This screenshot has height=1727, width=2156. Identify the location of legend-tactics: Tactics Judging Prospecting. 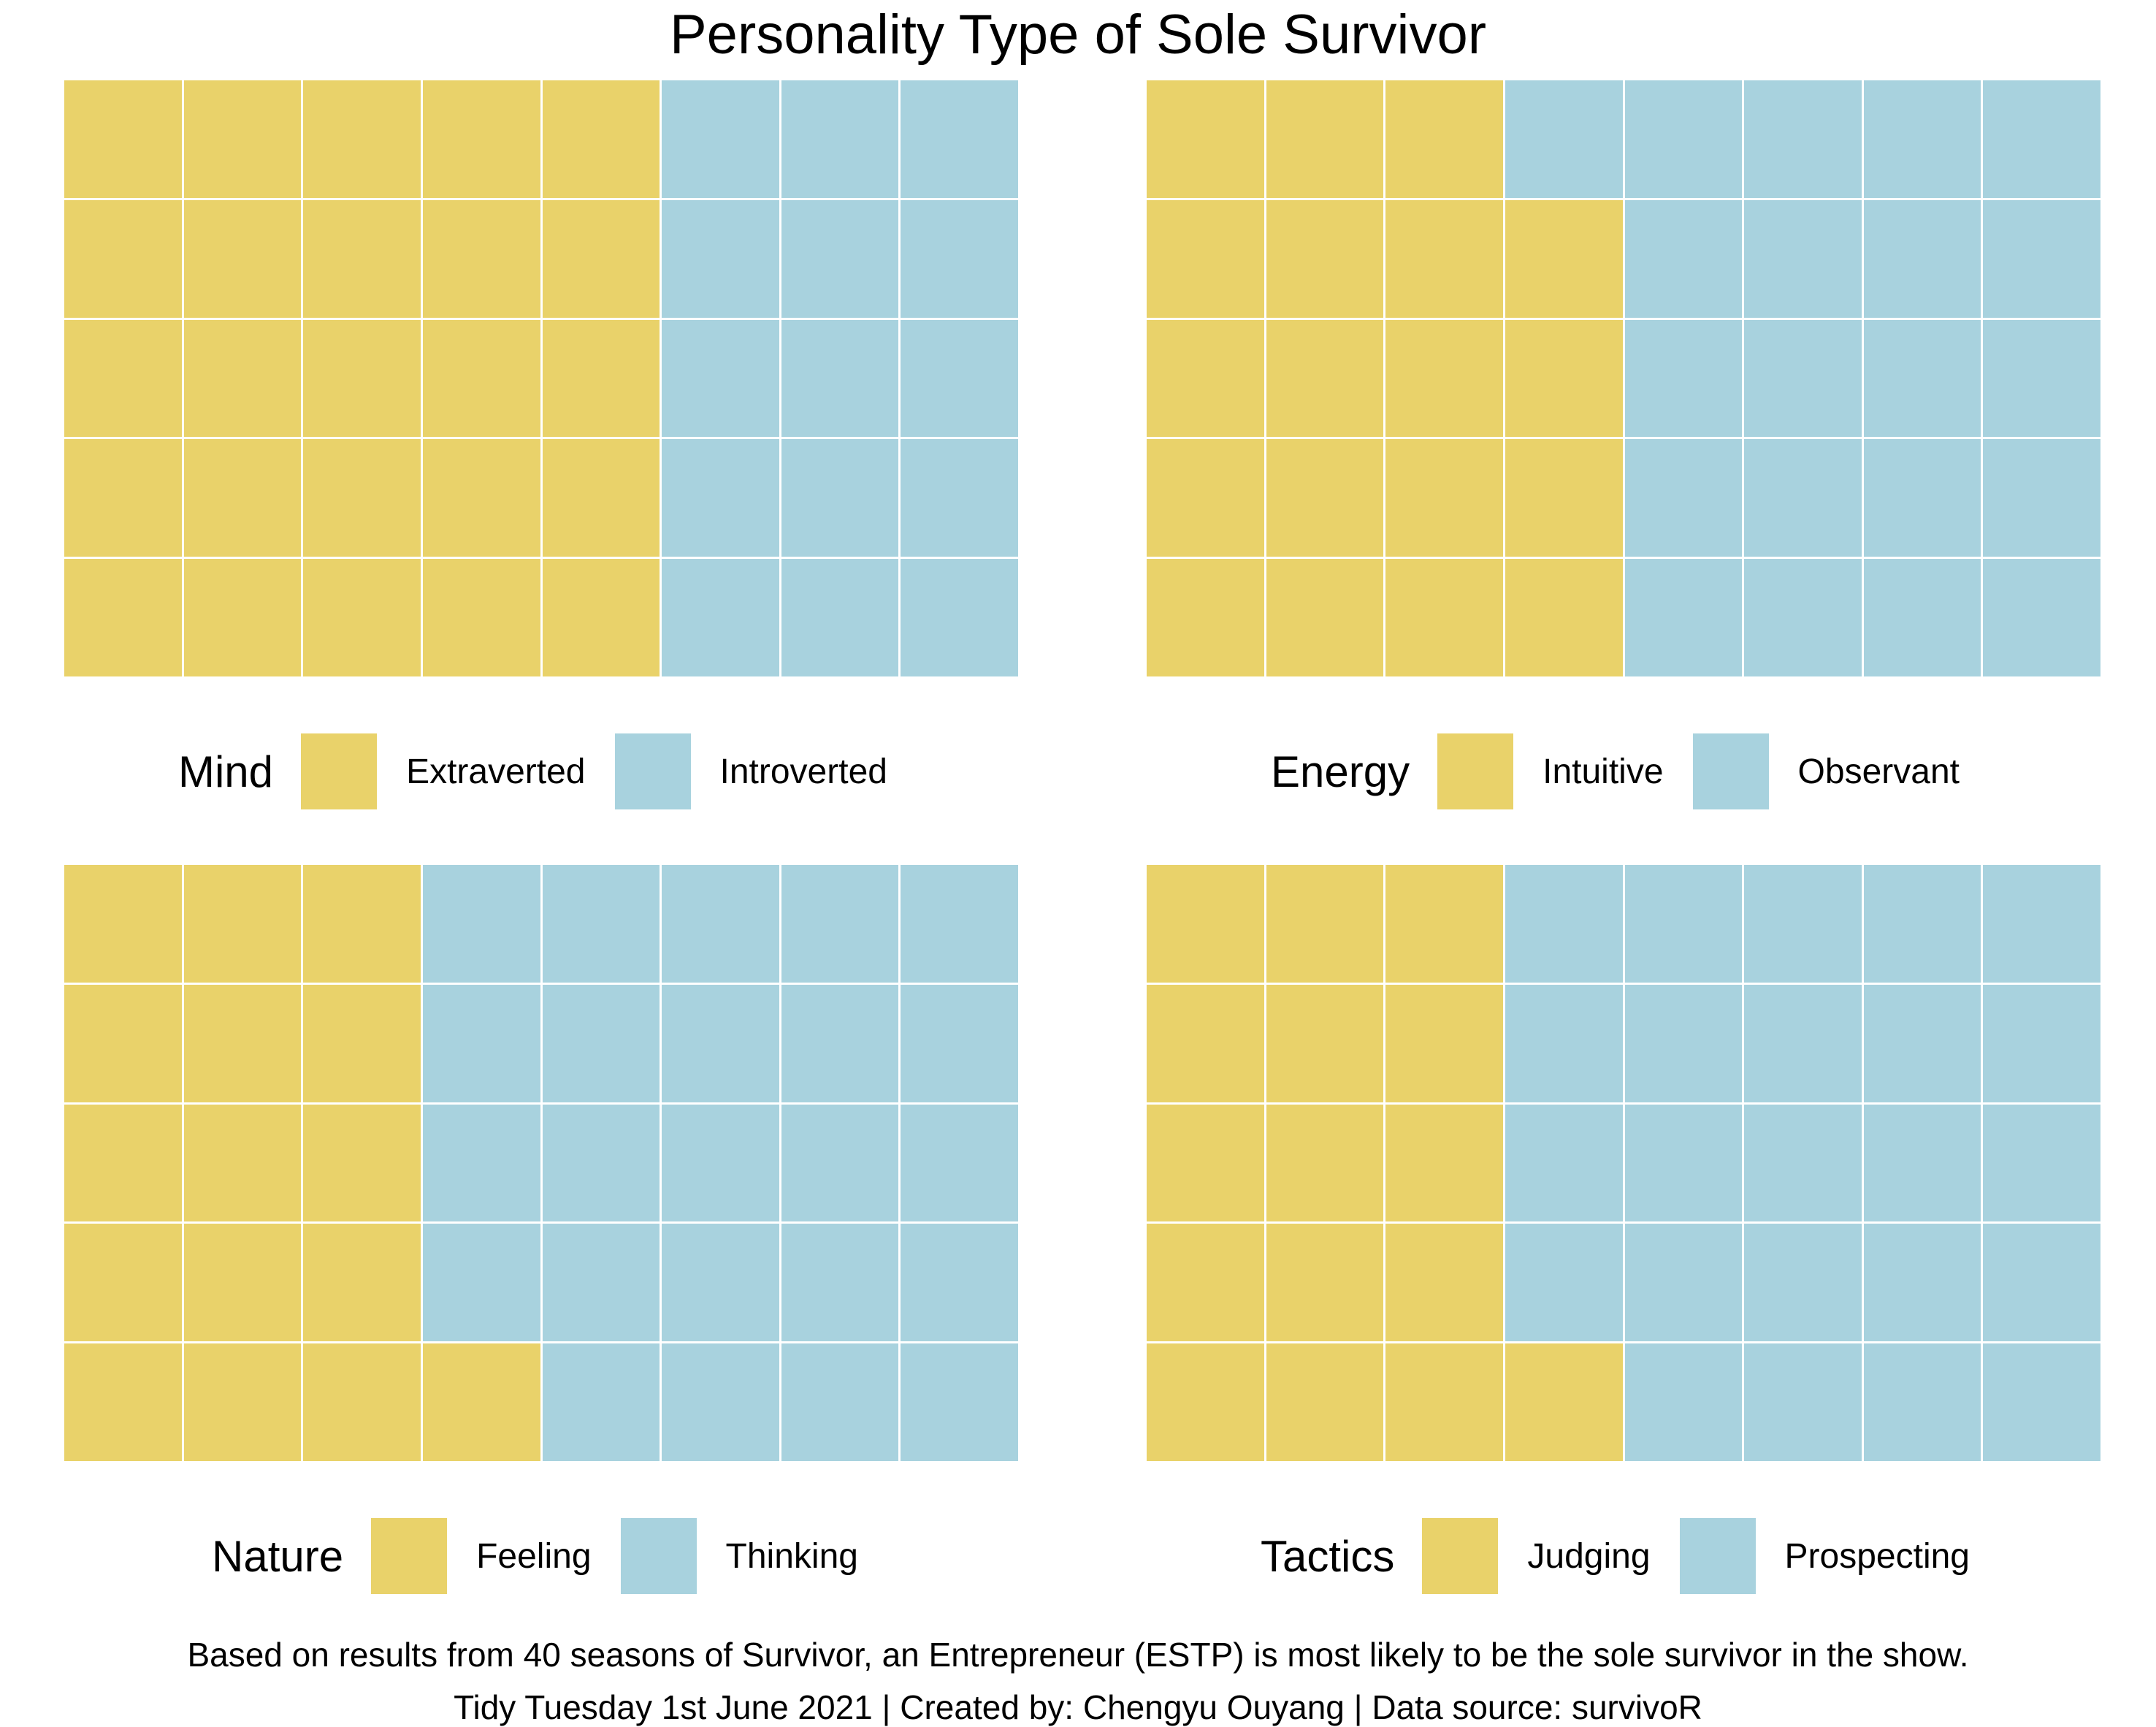
(1630, 1556).